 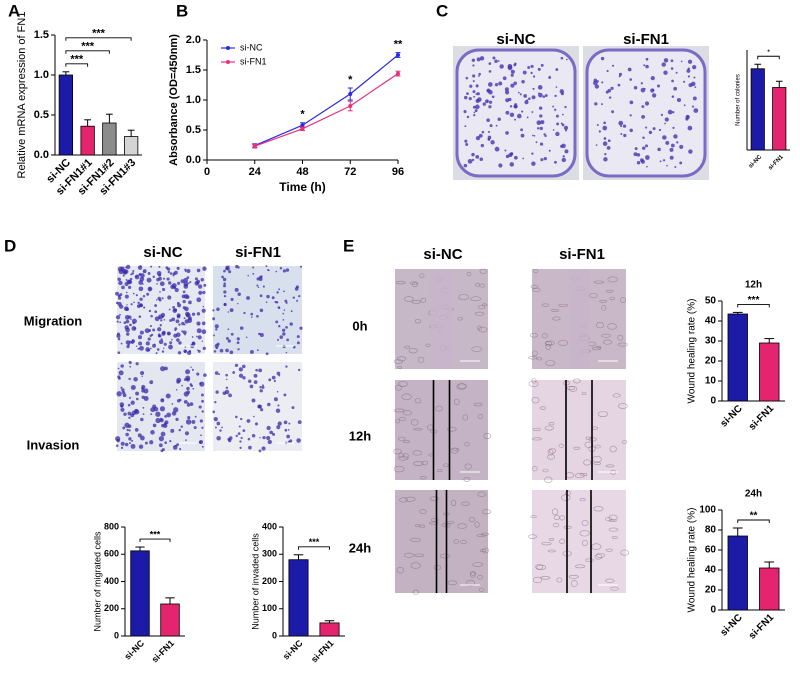 I want to click on y-tick-label: 10, so click(x=711, y=381).